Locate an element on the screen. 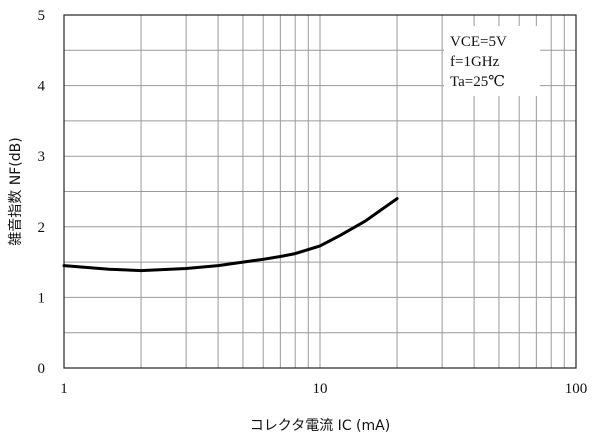 This screenshot has height=439, width=608. y-tick-label: 3 is located at coordinates (42, 157).